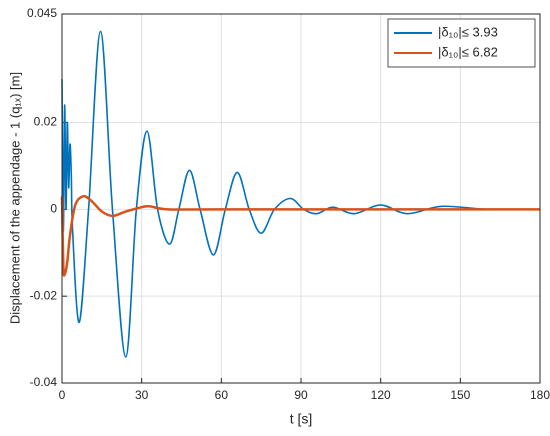 The height and width of the screenshot is (436, 550). I want to click on x-tick-label: 60, so click(222, 395).